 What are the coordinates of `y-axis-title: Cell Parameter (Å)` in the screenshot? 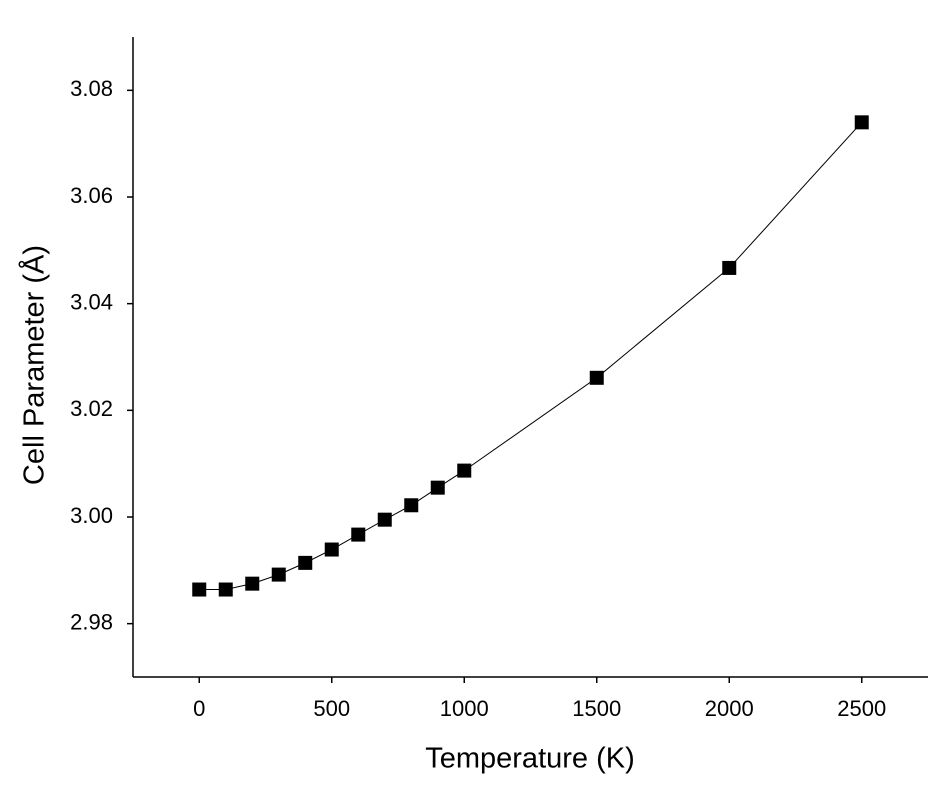 It's located at (34, 365).